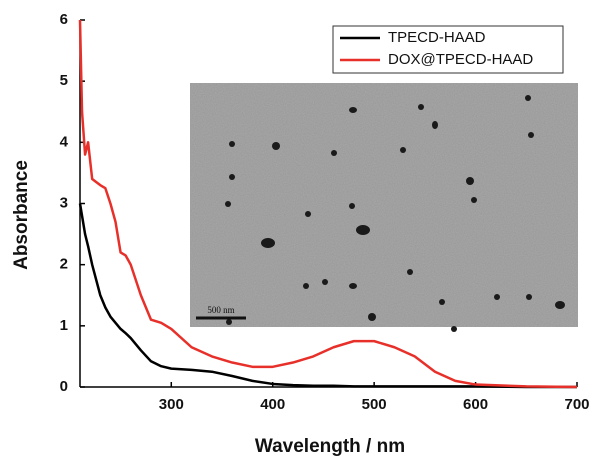 This screenshot has width=591, height=457. Describe the element at coordinates (448, 49) in the screenshot. I see `legend-box` at that location.